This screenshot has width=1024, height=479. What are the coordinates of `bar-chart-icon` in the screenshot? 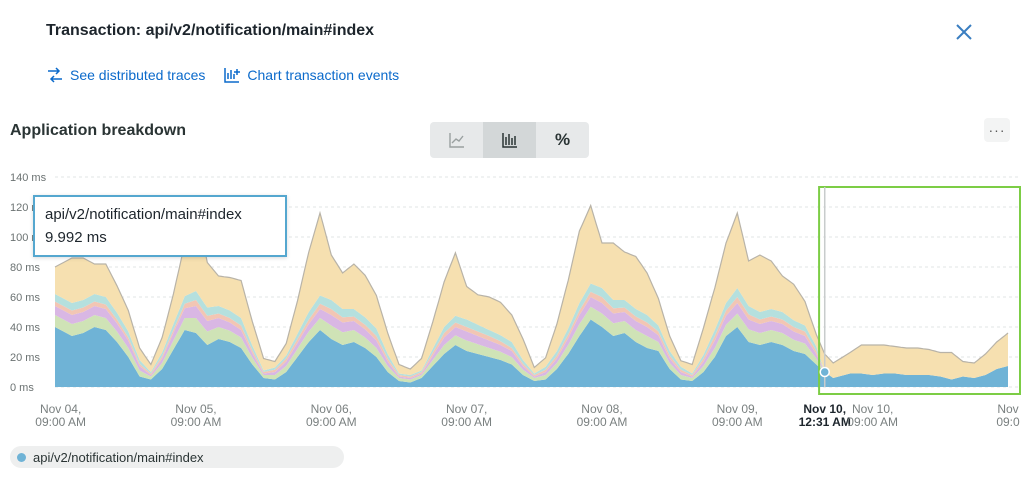 It's located at (509, 140).